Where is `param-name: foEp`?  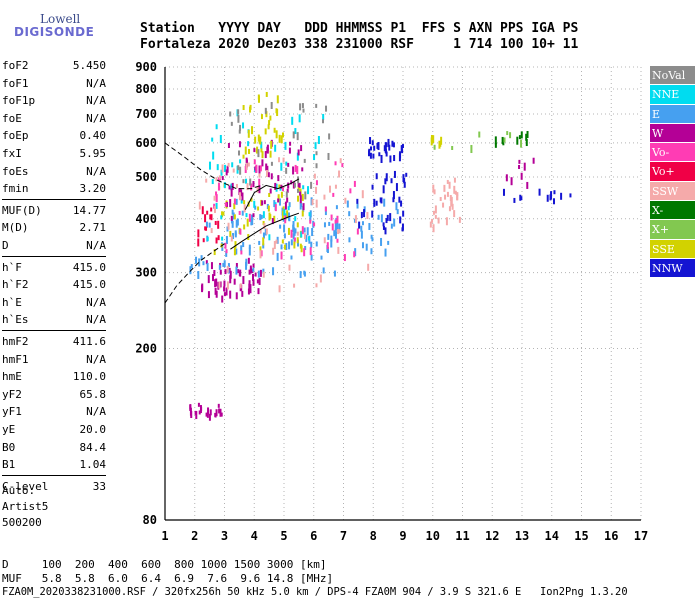 param-name: foEp is located at coordinates (15, 136).